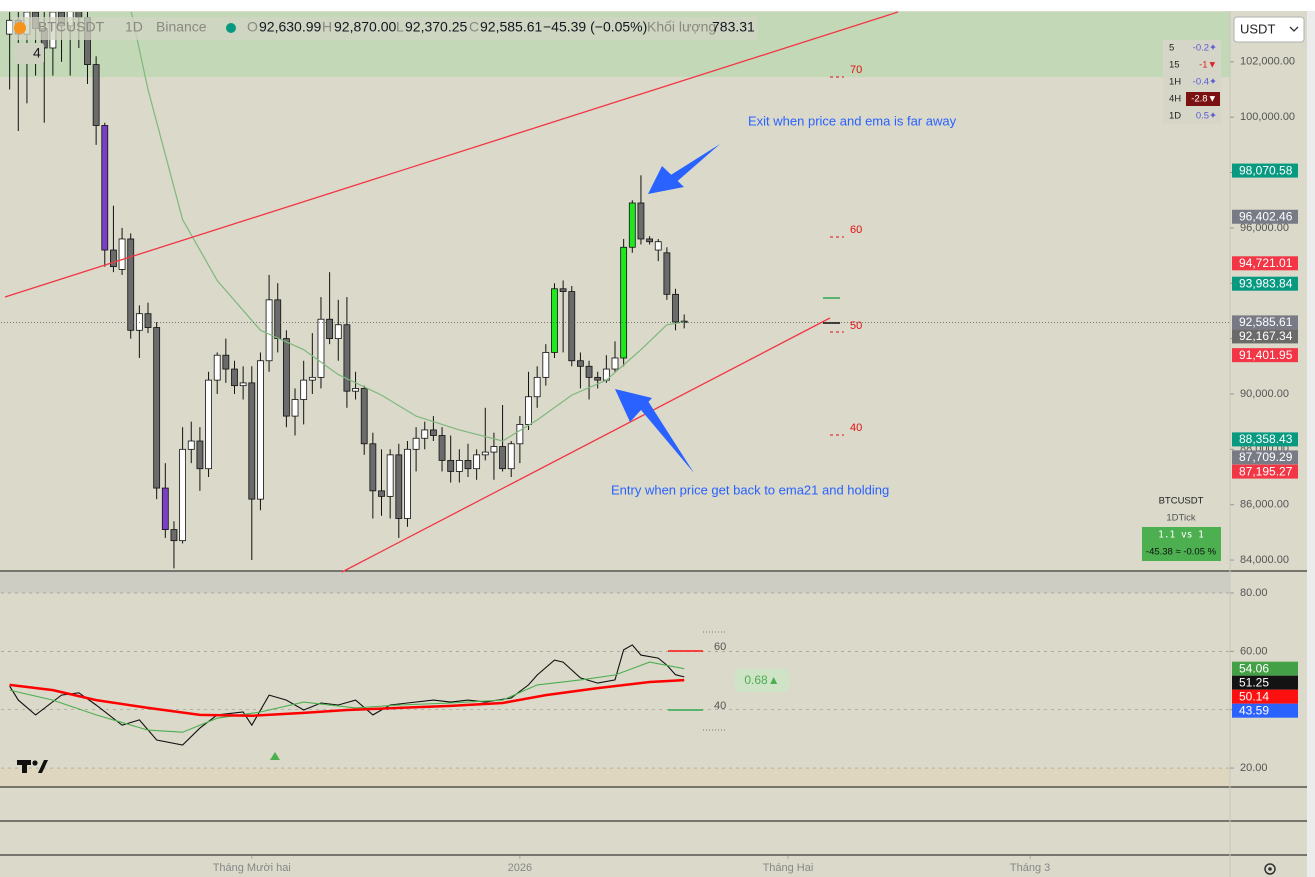 The width and height of the screenshot is (1315, 877). I want to click on mtf-background, so click(1192, 82).